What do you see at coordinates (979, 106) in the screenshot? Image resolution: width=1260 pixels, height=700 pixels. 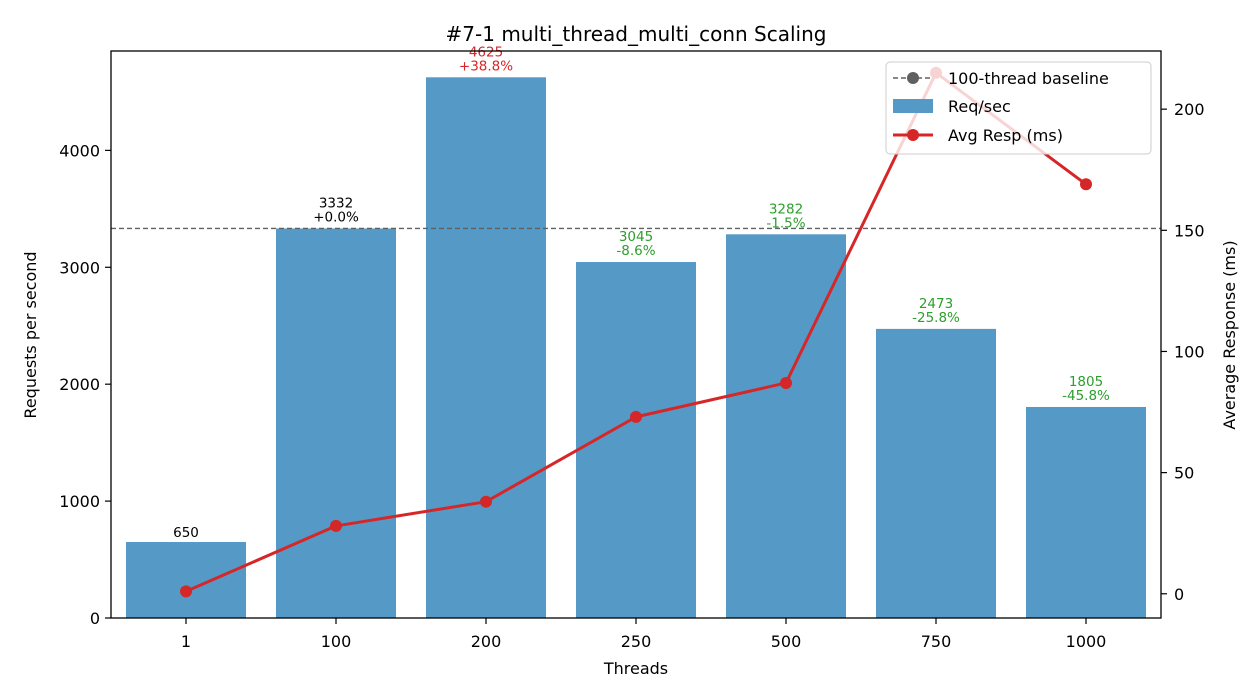 I see `legend-label-reqsec: Req/sec` at bounding box center [979, 106].